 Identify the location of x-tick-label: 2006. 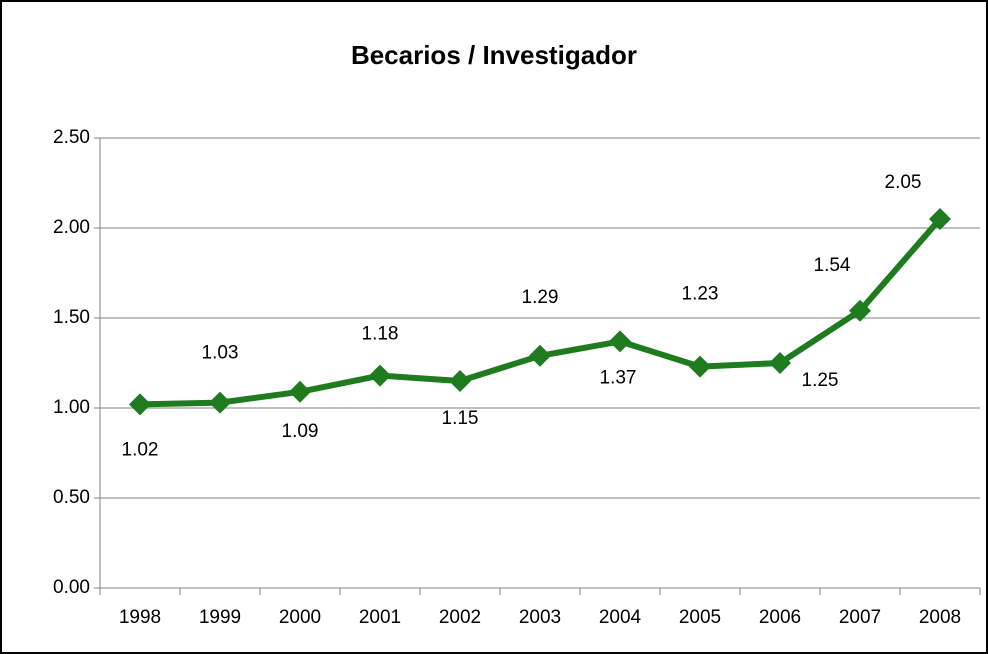
(780, 617).